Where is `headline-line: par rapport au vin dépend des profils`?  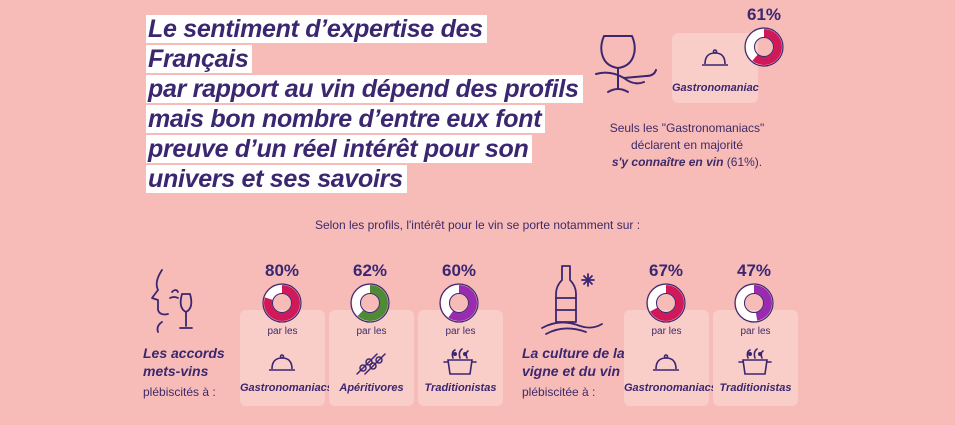 headline-line: par rapport au vin dépend des profils is located at coordinates (364, 89).